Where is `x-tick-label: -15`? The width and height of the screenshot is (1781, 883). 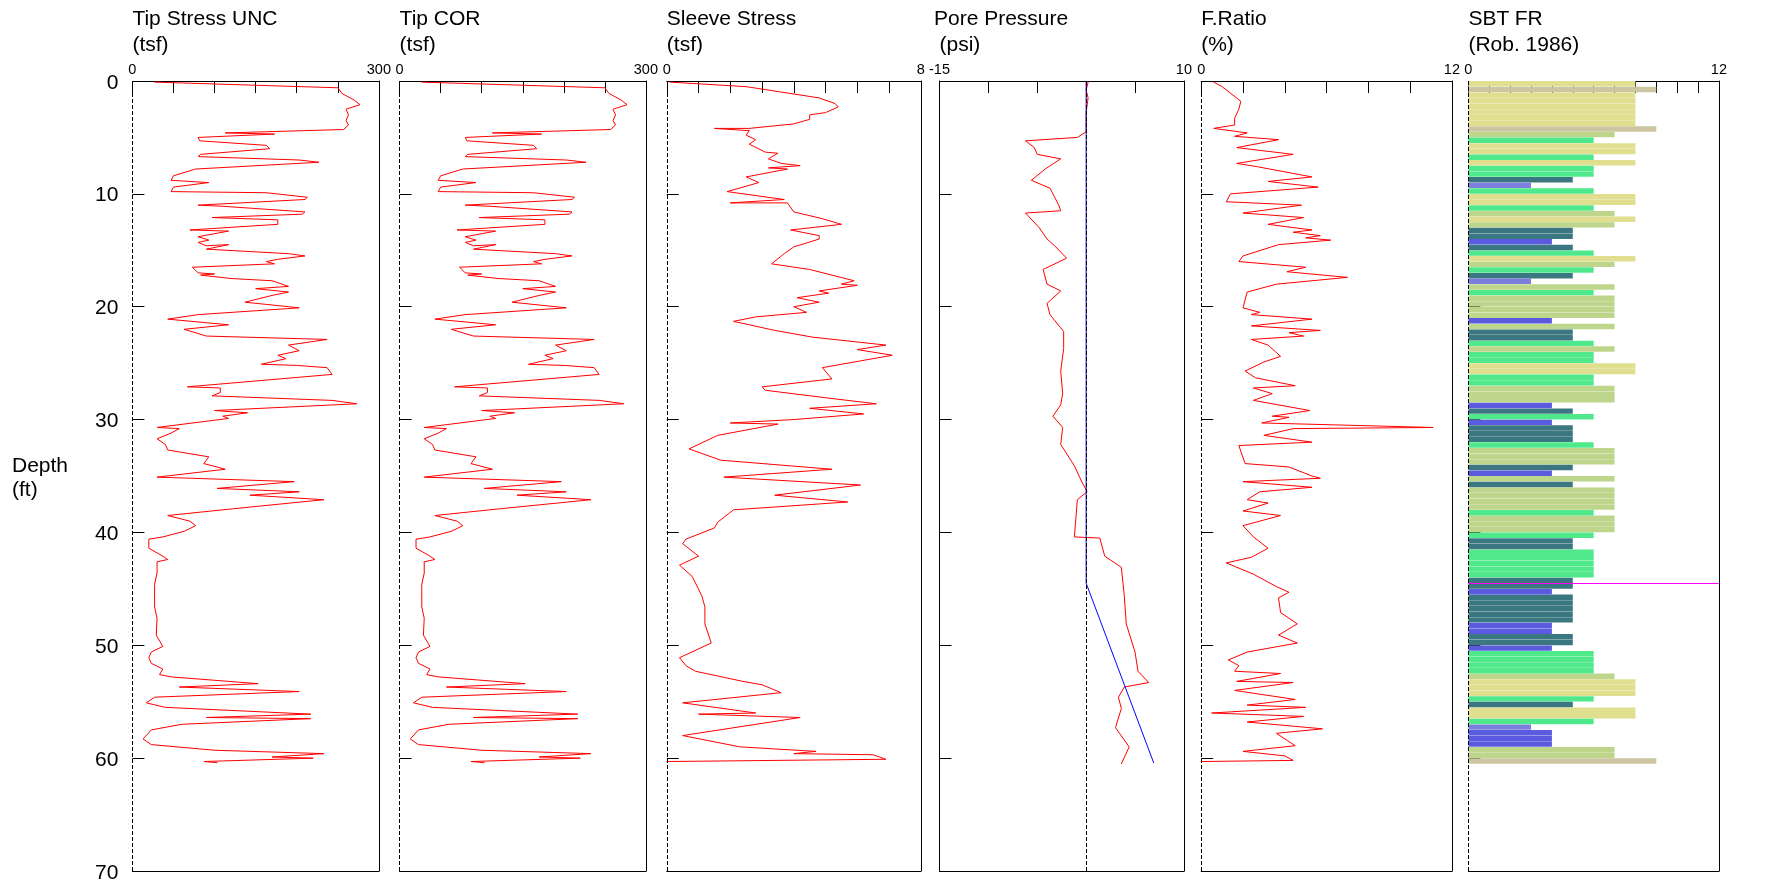 x-tick-label: -15 is located at coordinates (939, 68).